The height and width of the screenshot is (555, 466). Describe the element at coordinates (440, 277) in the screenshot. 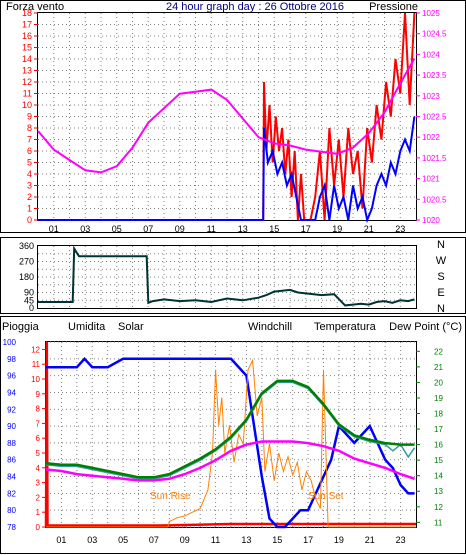

I see `compass-label: S` at that location.